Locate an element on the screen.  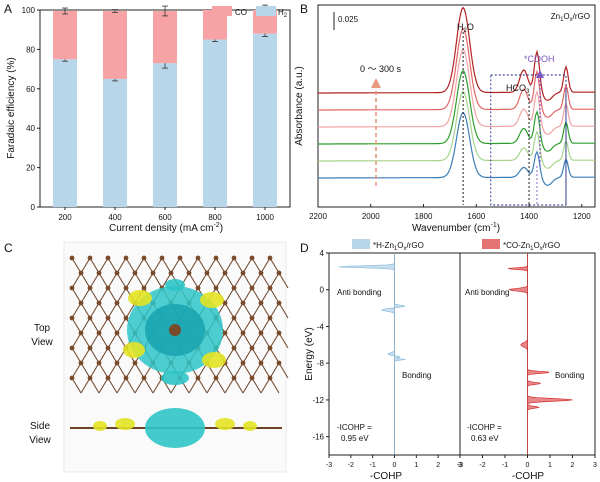
peak-label-h2o: H2O is located at coordinates (465, 28).